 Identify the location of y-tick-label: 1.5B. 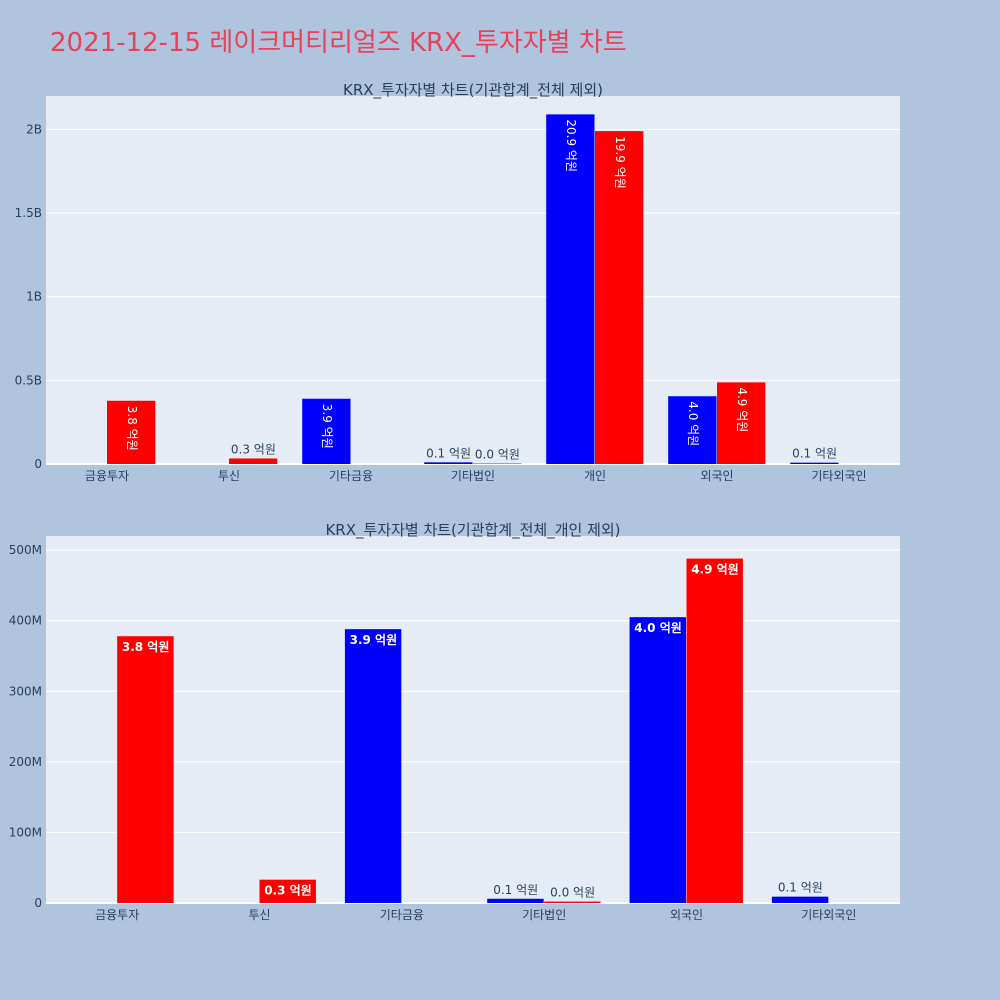
(28, 213).